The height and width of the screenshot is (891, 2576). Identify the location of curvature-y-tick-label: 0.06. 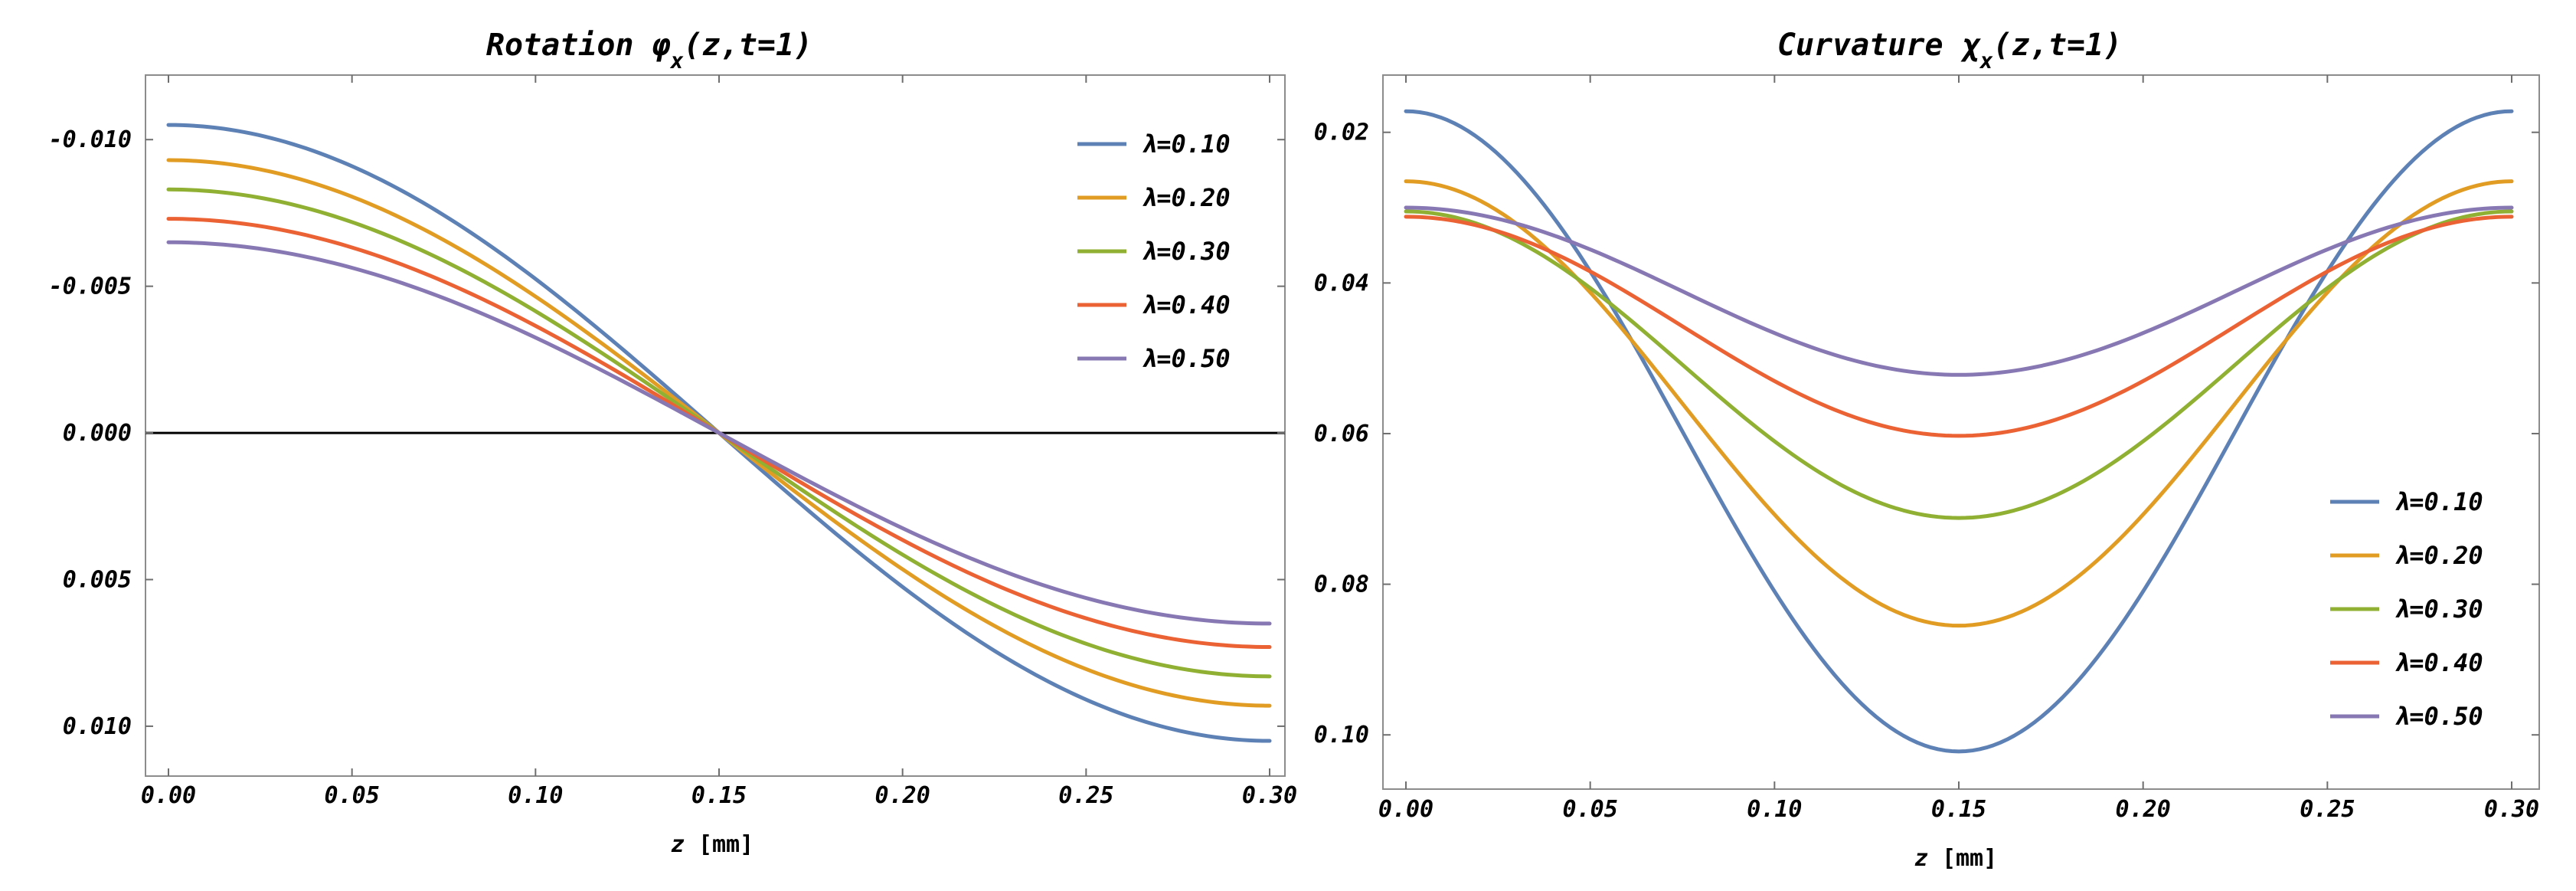
(1341, 434).